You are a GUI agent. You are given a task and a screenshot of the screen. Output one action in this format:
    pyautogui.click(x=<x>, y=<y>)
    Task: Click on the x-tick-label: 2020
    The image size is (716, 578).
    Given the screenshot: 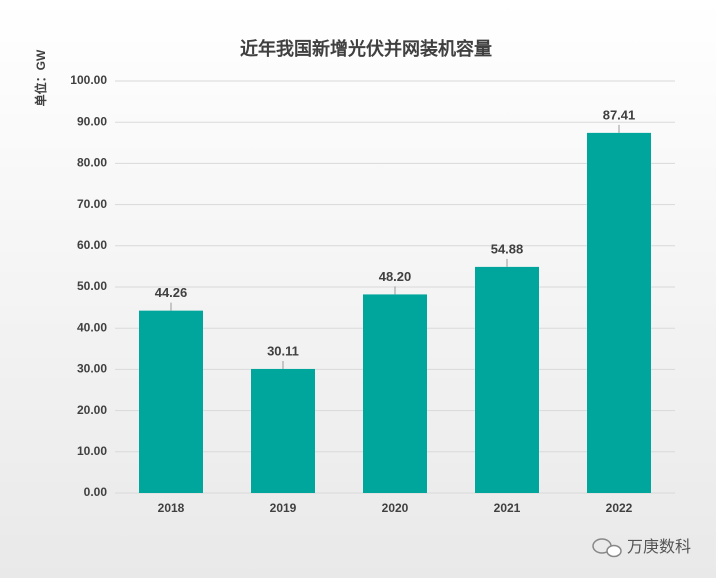 What is the action you would take?
    pyautogui.click(x=395, y=508)
    